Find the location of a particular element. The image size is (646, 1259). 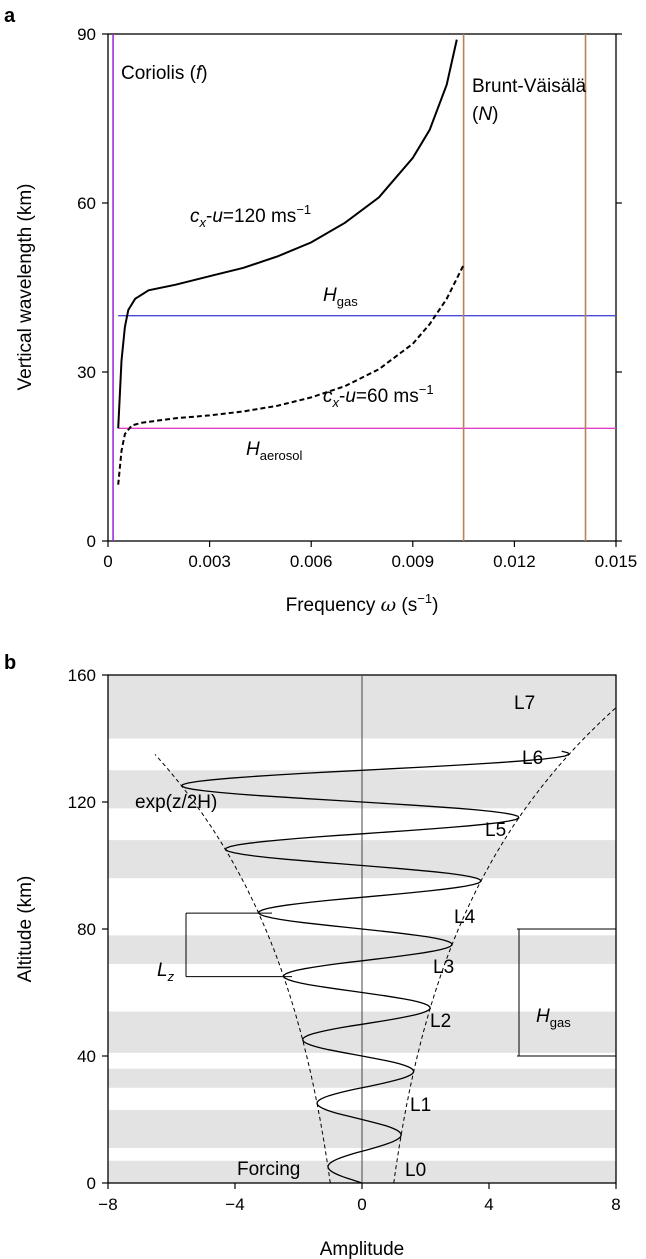

x-axis-label-a: Frequency ω (s−1) is located at coordinates (362, 603).